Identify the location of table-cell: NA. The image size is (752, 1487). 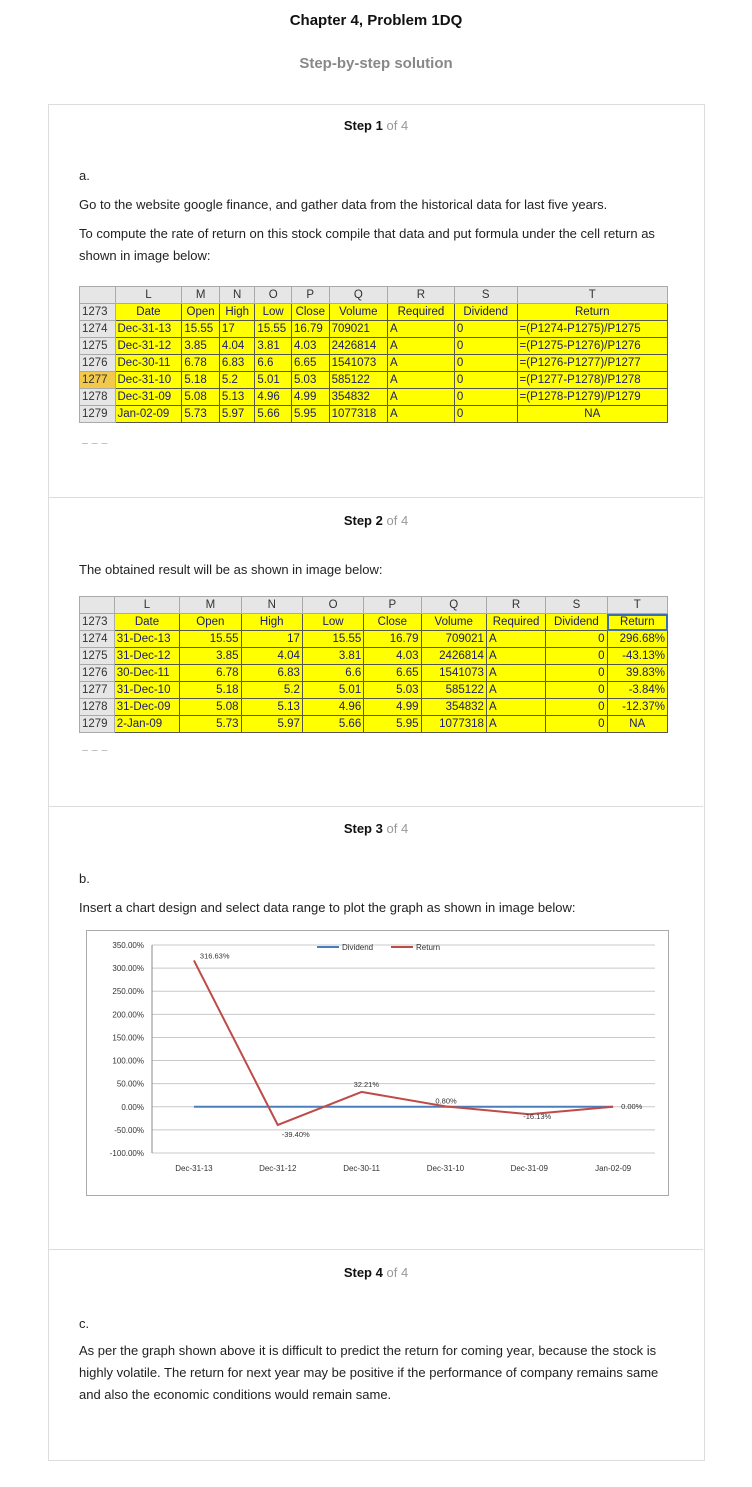
(592, 414).